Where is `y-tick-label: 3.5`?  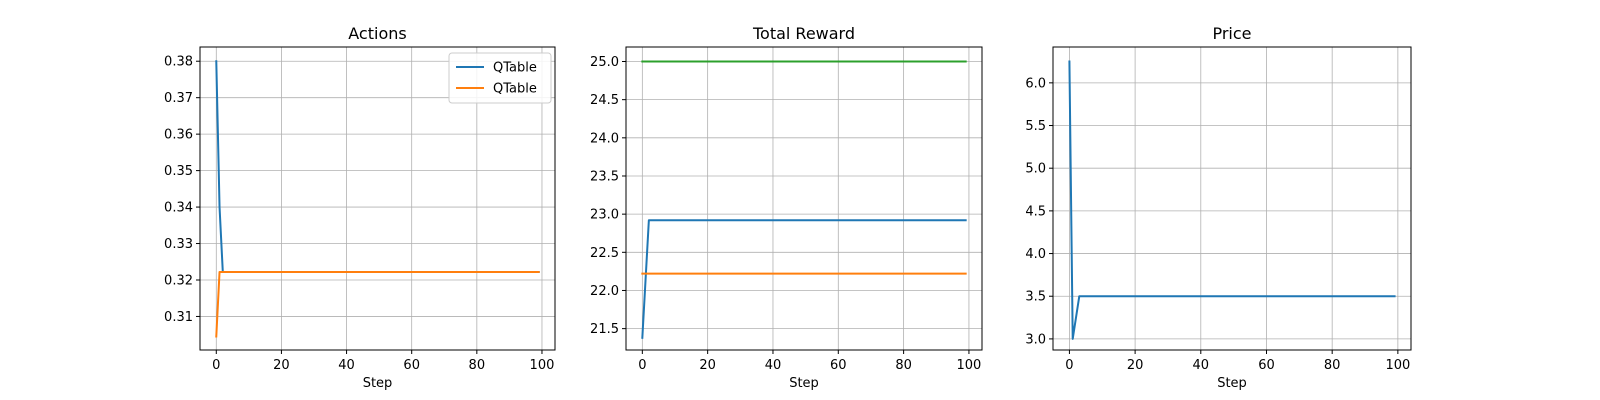
y-tick-label: 3.5 is located at coordinates (1035, 297).